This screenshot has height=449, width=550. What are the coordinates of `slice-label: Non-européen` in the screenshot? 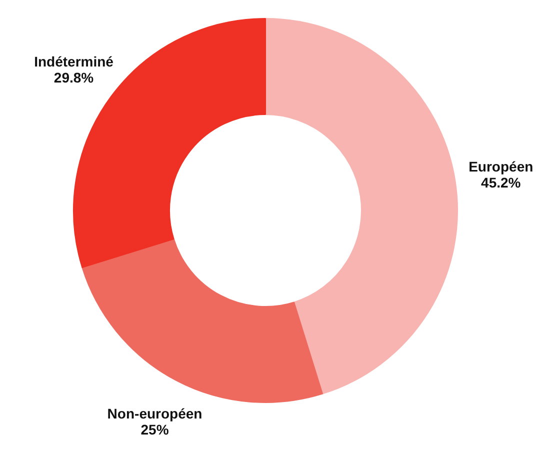 It's located at (154, 413).